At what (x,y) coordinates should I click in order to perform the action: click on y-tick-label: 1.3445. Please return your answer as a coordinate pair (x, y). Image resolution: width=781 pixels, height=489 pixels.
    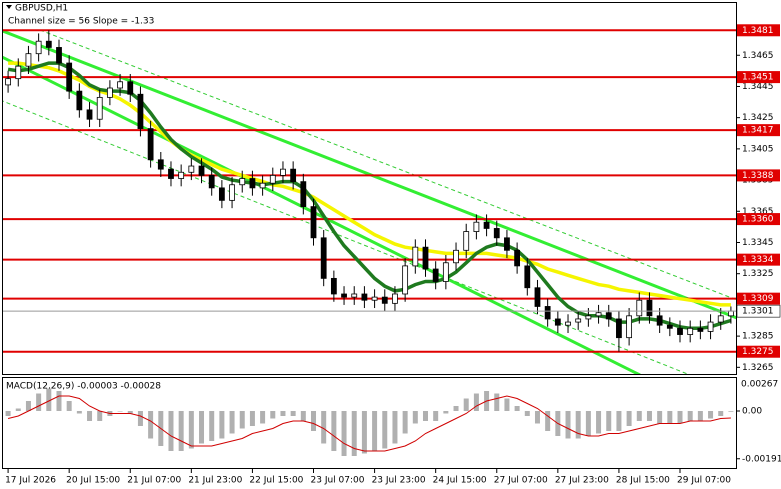
    Looking at the image, I should click on (758, 87).